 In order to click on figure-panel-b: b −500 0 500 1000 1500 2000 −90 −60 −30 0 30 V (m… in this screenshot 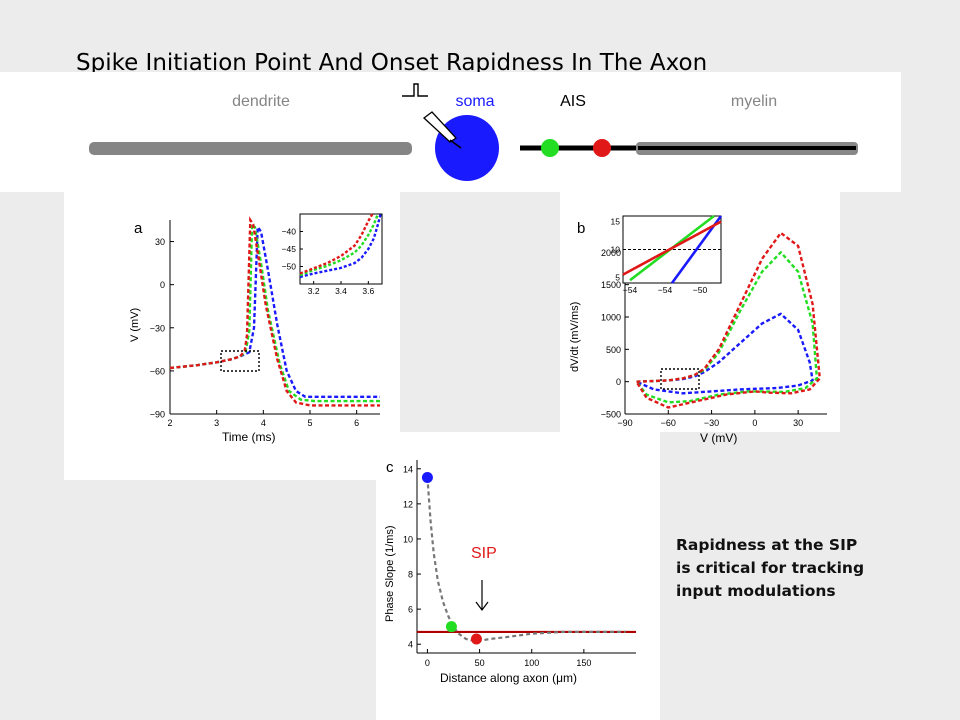, I will do `click(700, 318)`.